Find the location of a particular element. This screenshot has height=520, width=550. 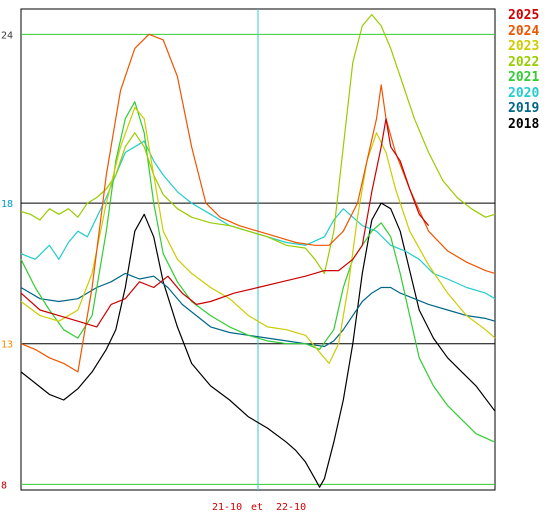

x-label-left: 21-10 is located at coordinates (227, 507).